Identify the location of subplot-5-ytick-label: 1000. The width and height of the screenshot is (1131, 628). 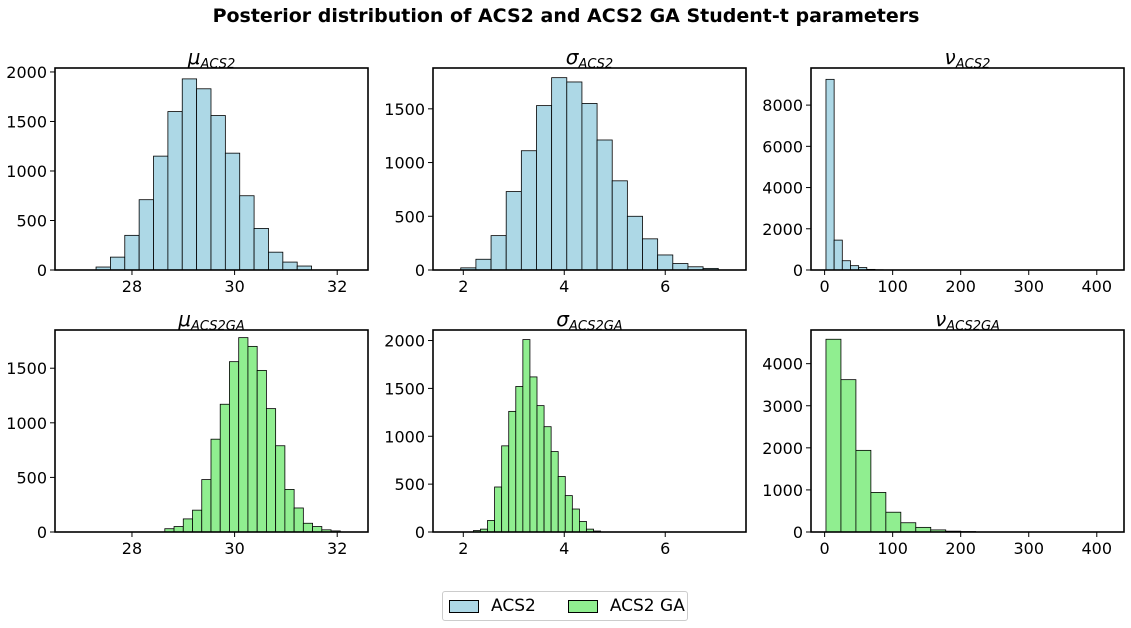
(404, 436).